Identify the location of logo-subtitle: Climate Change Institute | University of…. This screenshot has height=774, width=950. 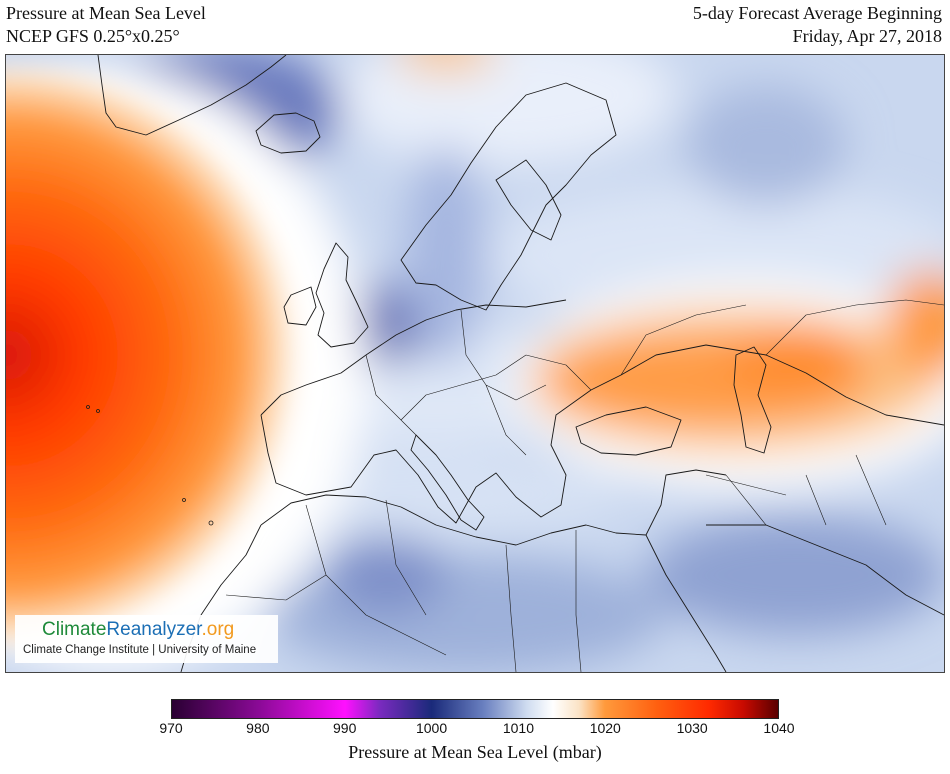
(140, 650).